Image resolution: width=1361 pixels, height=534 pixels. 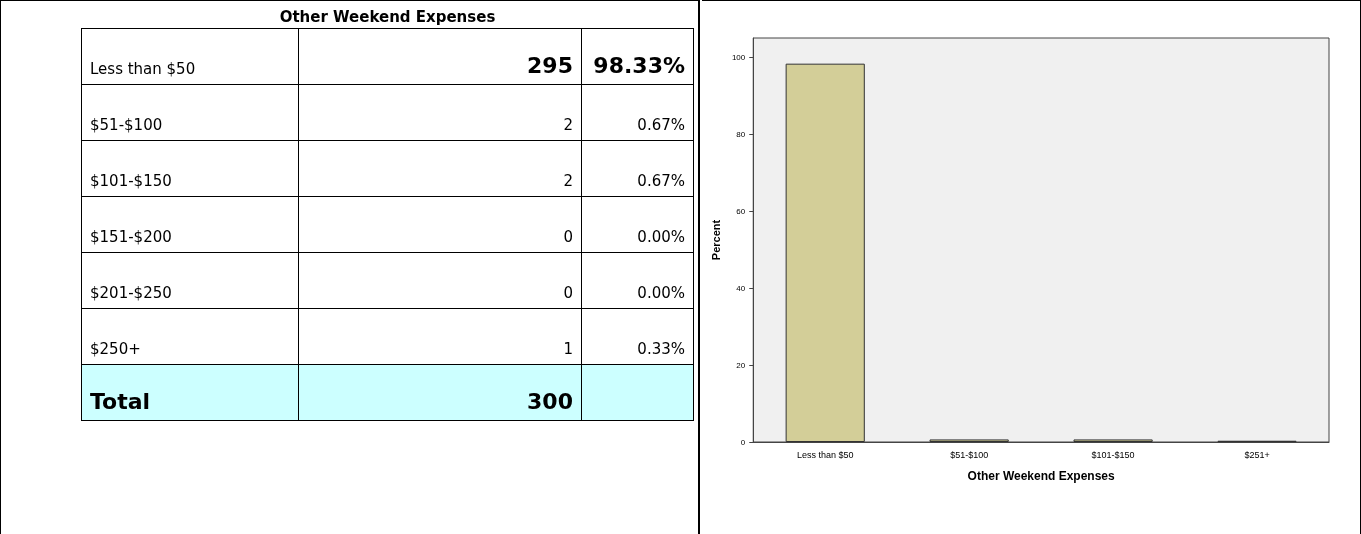 I want to click on y-tick-label: 60, so click(x=741, y=211).